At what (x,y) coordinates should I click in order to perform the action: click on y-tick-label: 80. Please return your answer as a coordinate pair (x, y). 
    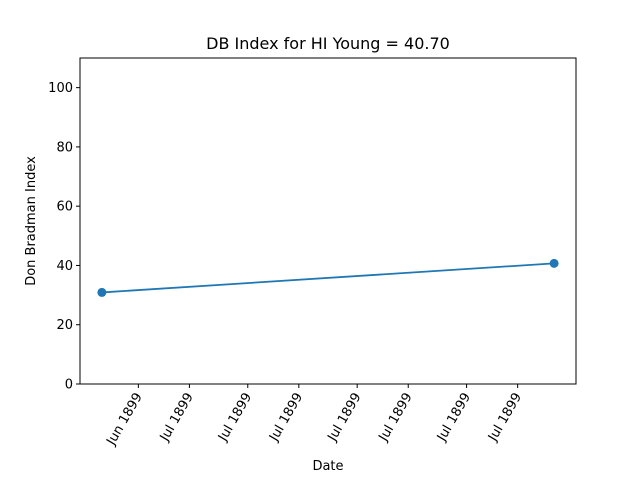
    Looking at the image, I should click on (64, 147).